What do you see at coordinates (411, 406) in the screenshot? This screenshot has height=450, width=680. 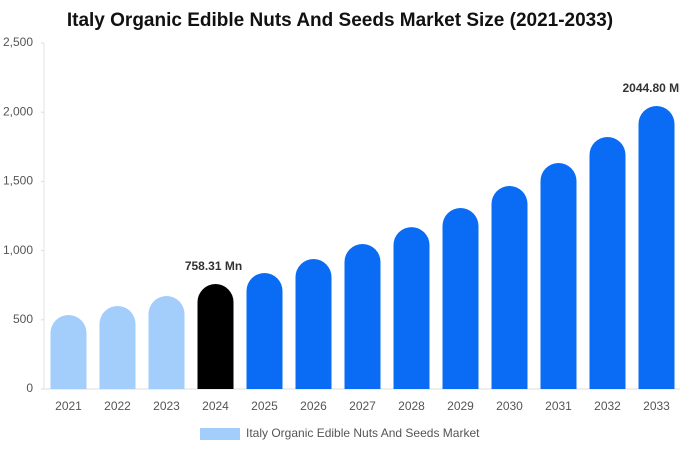 I see `x-tick-label: 2028` at bounding box center [411, 406].